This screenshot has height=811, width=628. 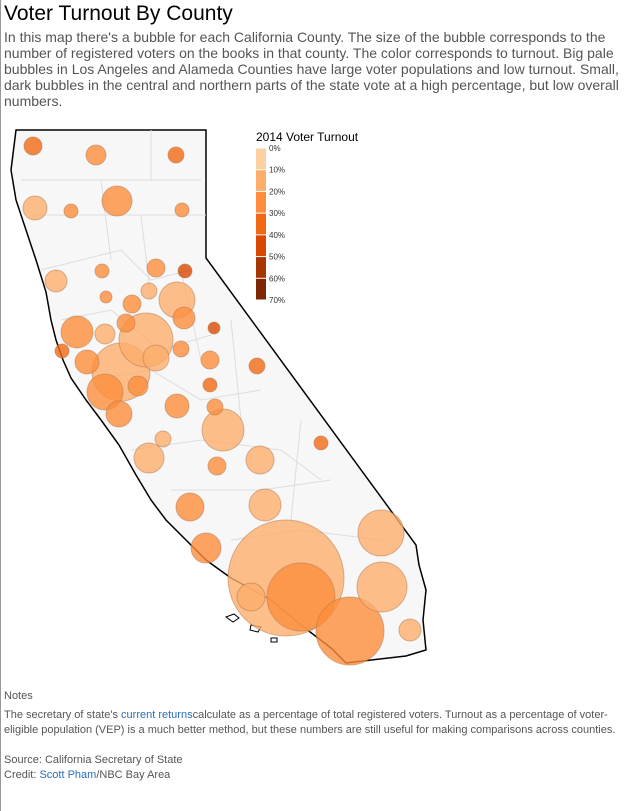 I want to click on legend-tick-label: 50%, so click(x=277, y=257).